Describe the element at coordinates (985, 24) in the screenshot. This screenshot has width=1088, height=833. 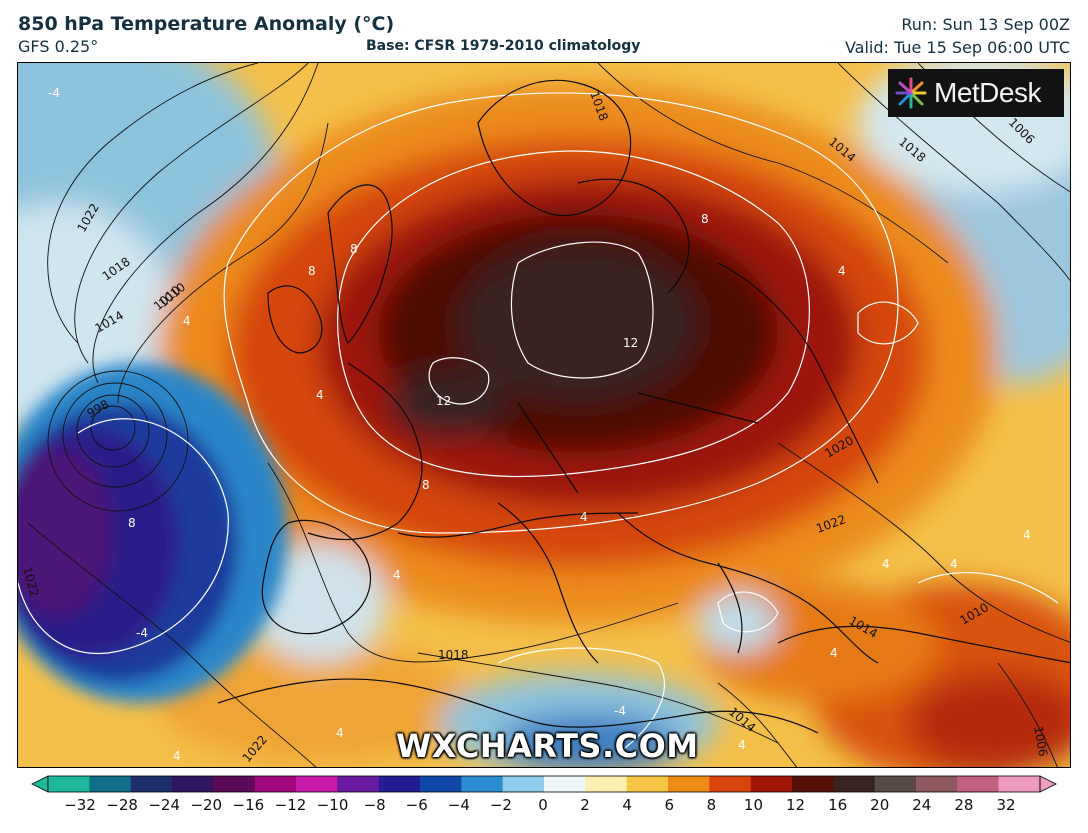
I see `run-time: Run: Sun 13 Sep 00Z` at that location.